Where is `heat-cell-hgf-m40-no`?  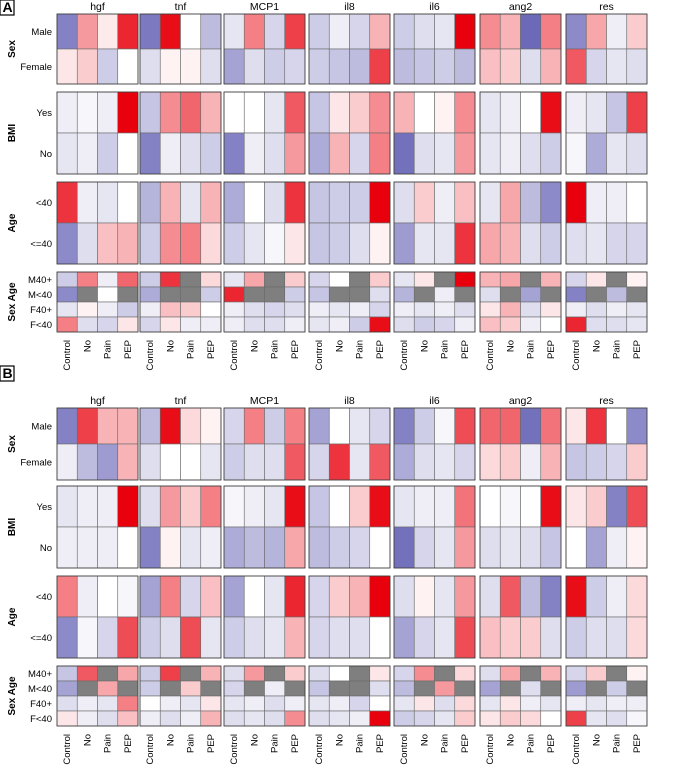
heat-cell-hgf-m40-no is located at coordinates (87, 673).